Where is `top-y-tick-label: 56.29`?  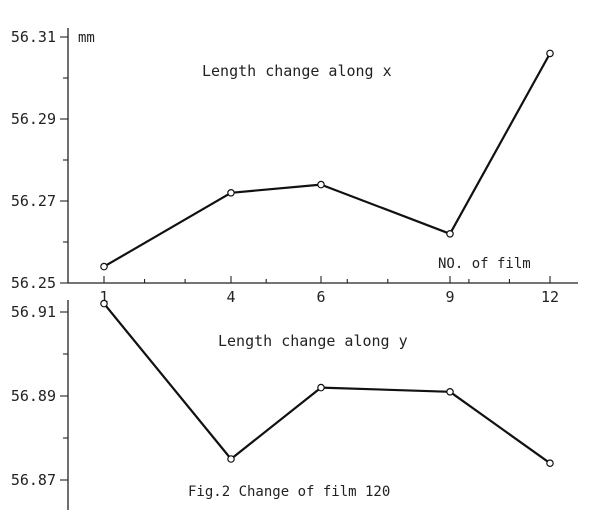 top-y-tick-label: 56.29 is located at coordinates (33, 119).